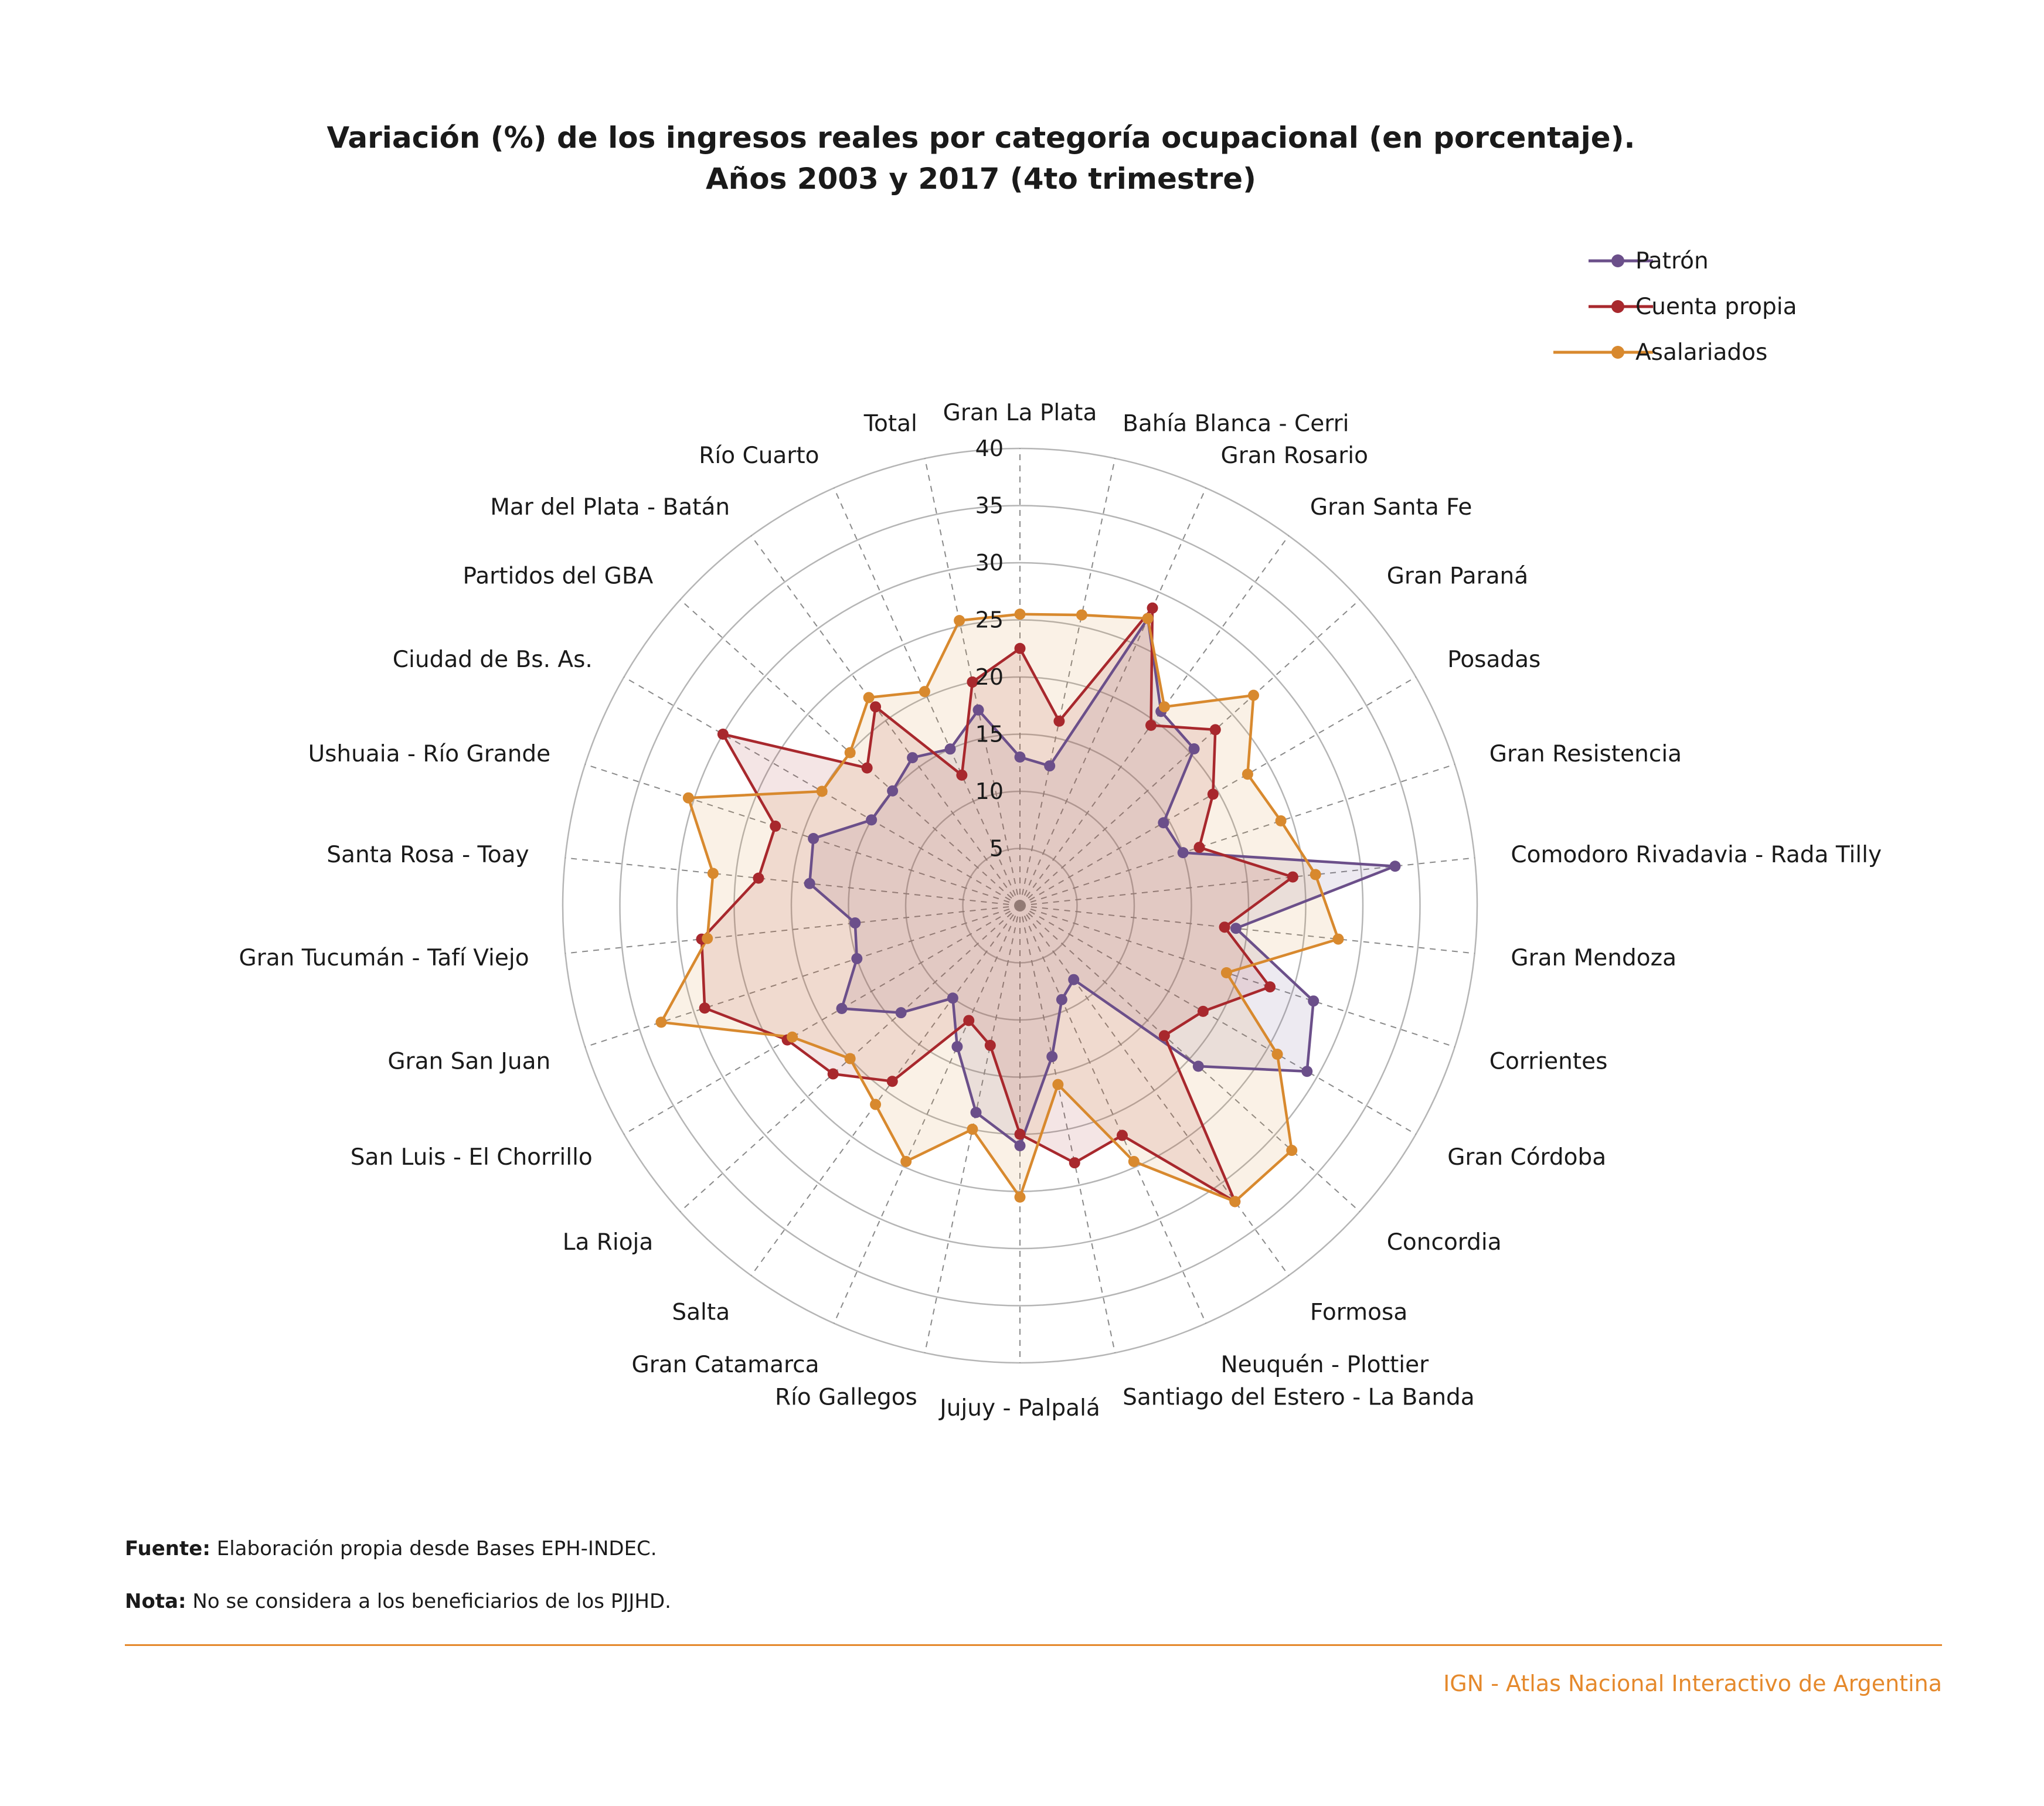  I want to click on category-label: La Rioja, so click(608, 1242).